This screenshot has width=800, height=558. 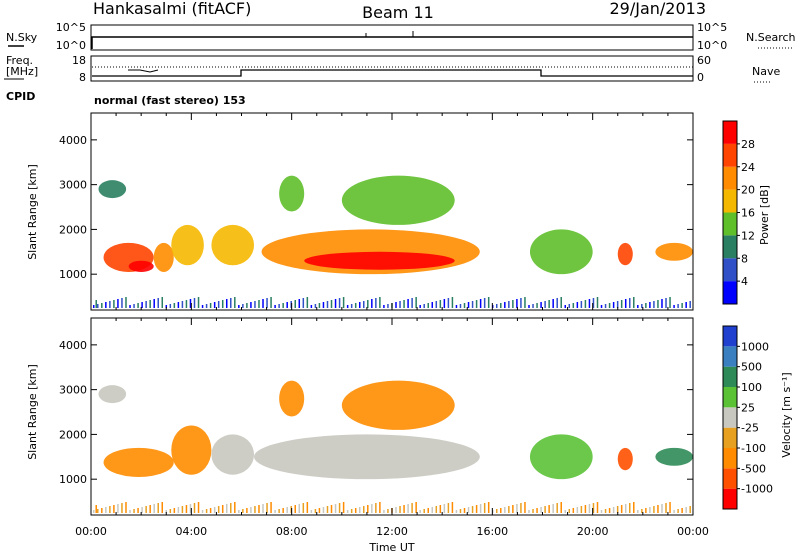 I want to click on time-xtick-label: 16:00, so click(x=492, y=531).